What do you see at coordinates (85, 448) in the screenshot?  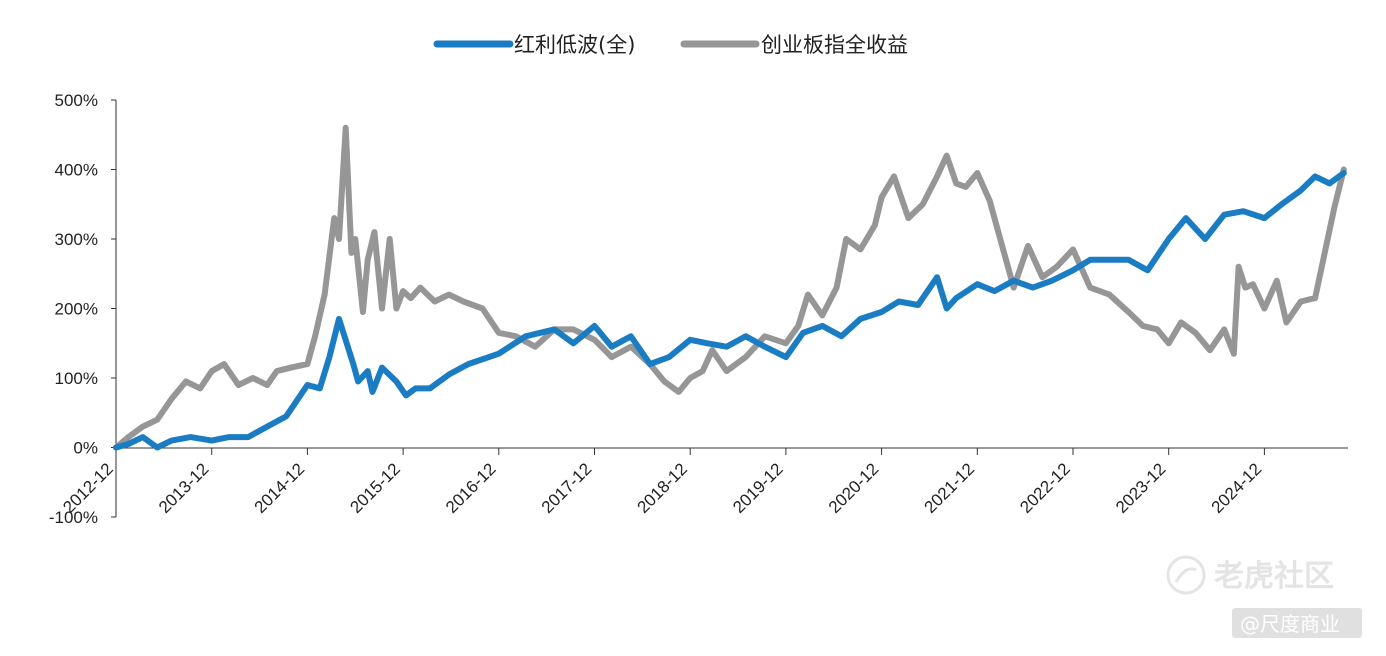 I see `y-tick-label: 0%` at bounding box center [85, 448].